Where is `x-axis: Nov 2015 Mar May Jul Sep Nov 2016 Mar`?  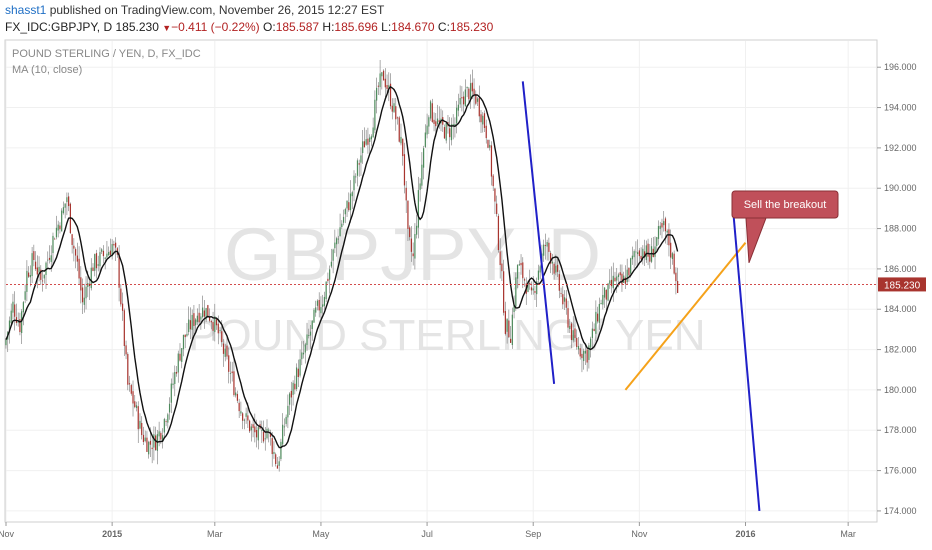 x-axis: Nov 2015 Mar May Jul Sep Nov 2016 Mar is located at coordinates (428, 530).